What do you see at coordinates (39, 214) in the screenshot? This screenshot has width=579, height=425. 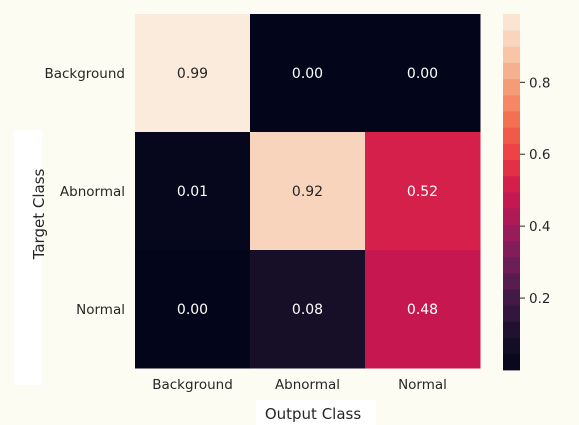 I see `y-axis-title: Target Class` at bounding box center [39, 214].